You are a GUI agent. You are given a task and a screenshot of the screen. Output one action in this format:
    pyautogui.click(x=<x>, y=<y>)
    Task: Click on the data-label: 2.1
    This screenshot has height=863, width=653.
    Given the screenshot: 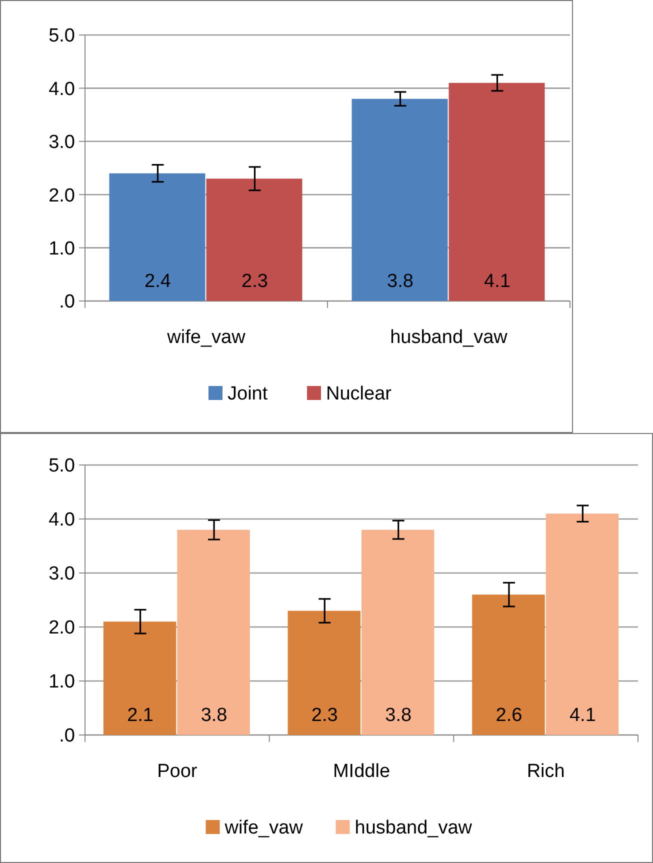 What is the action you would take?
    pyautogui.click(x=140, y=715)
    